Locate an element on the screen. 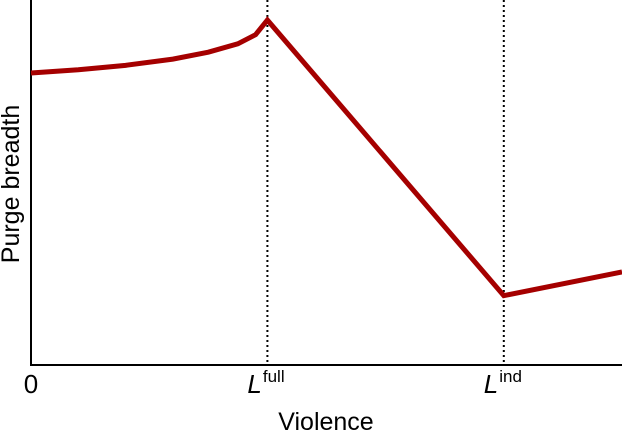 Image resolution: width=622 pixels, height=431 pixels. y-axis-label: Purge breadth is located at coordinates (12, 184).